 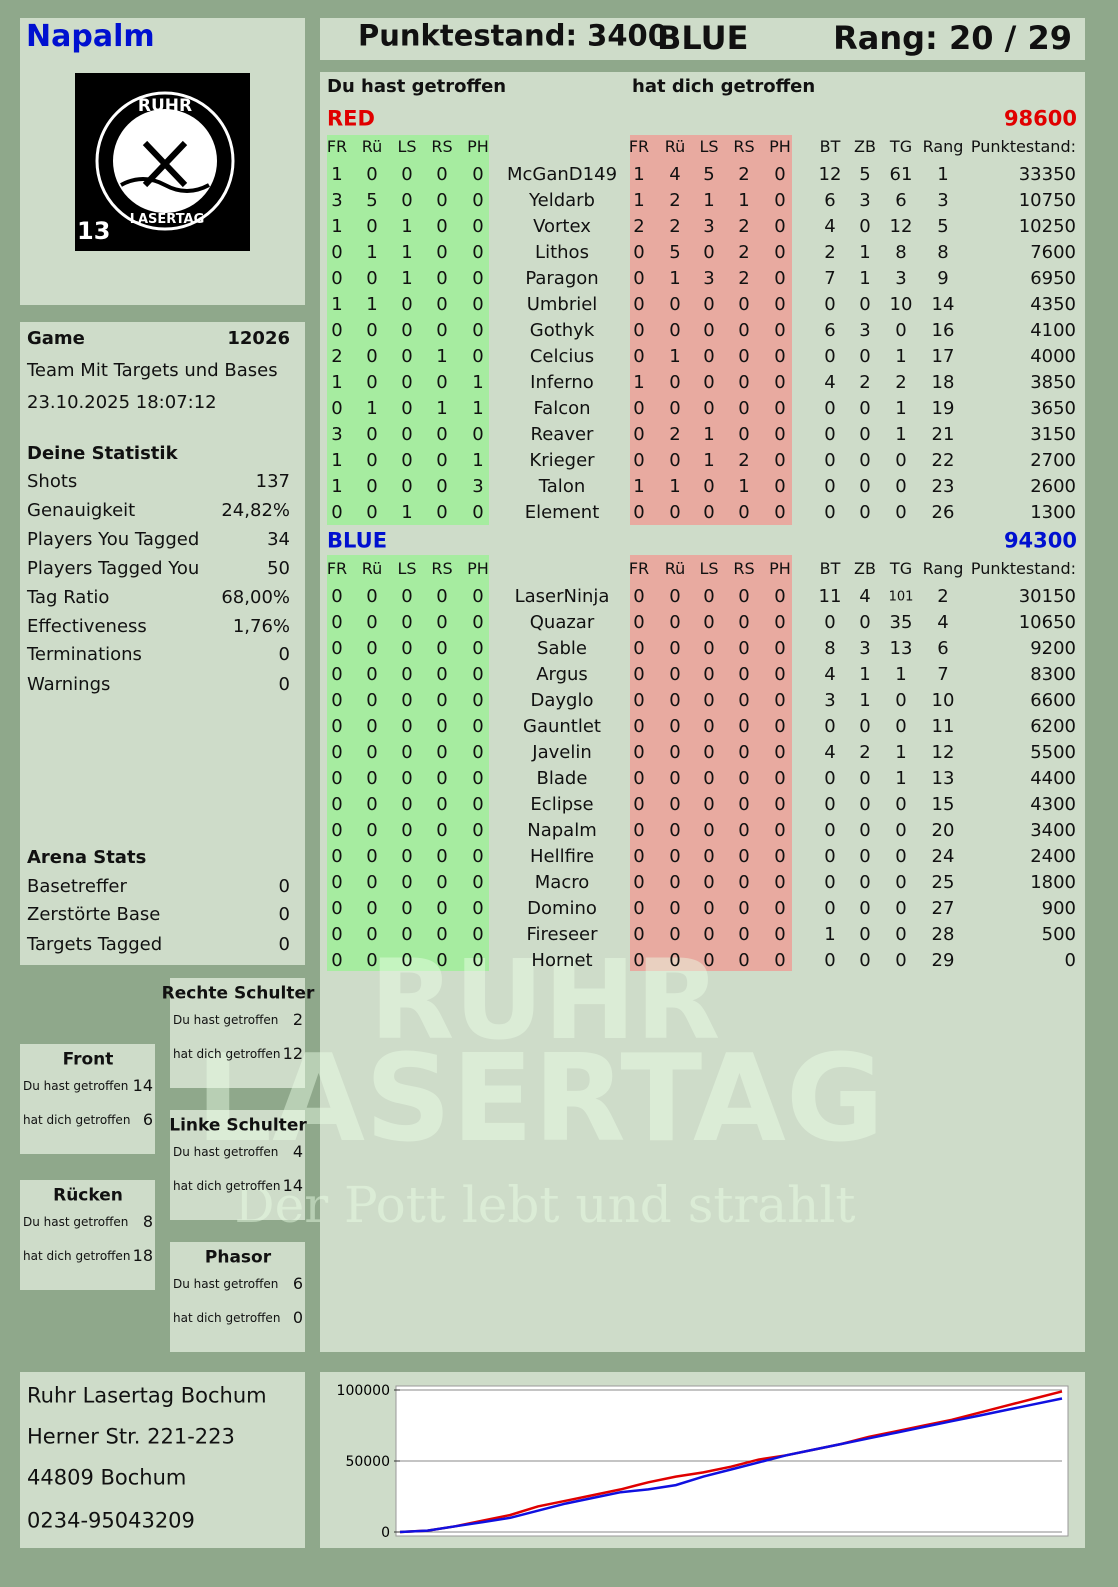 I want to click on stat-value: 1,76%, so click(x=261, y=626).